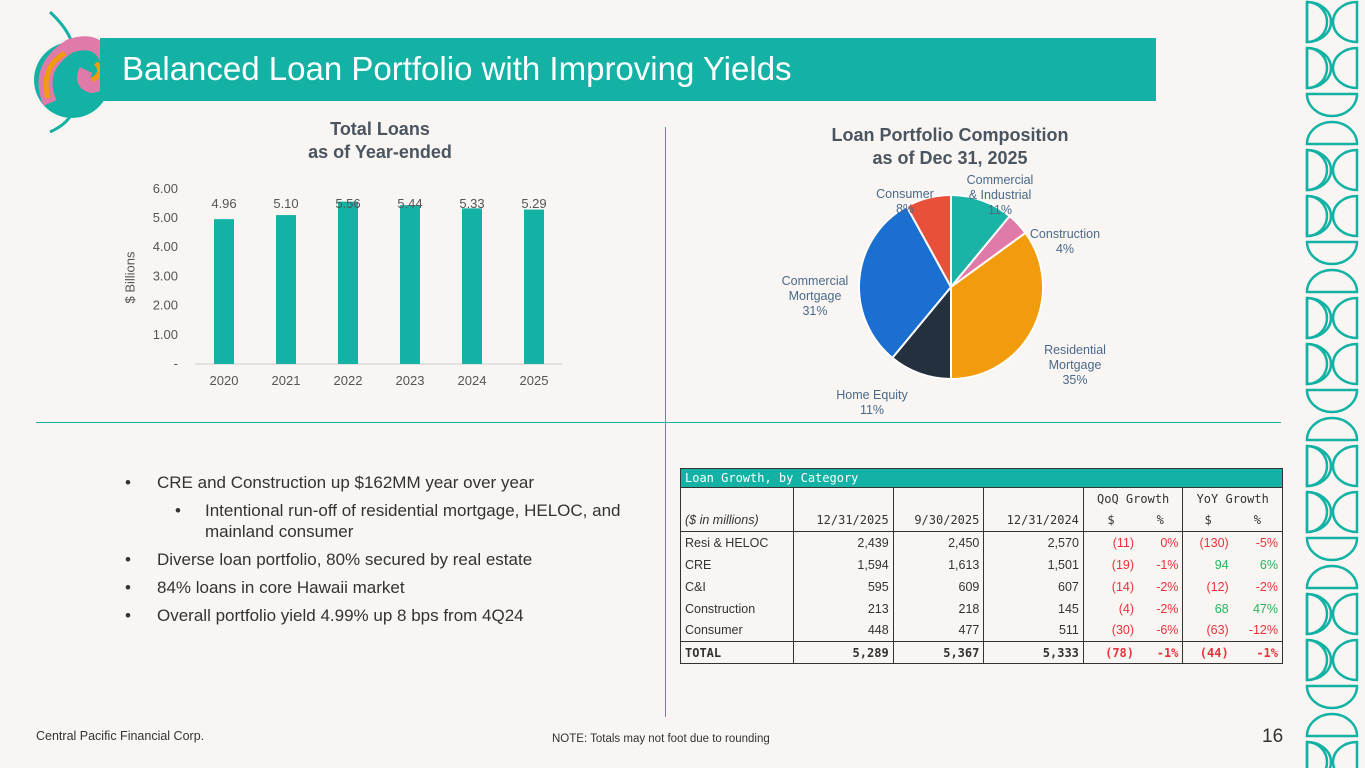 The width and height of the screenshot is (1365, 768). Describe the element at coordinates (843, 630) in the screenshot. I see `cell: 448` at that location.